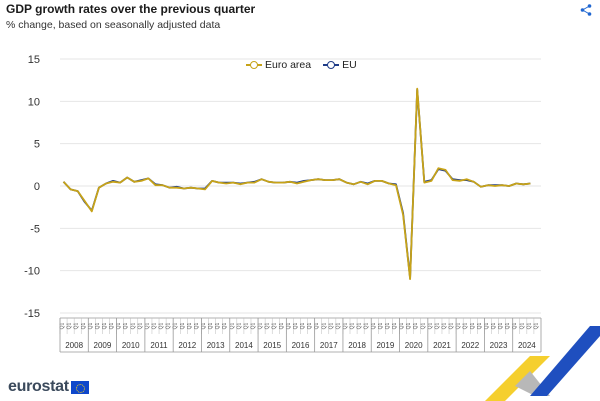 This screenshot has height=401, width=600. Describe the element at coordinates (301, 345) in the screenshot. I see `x-year-label: 2016` at that location.